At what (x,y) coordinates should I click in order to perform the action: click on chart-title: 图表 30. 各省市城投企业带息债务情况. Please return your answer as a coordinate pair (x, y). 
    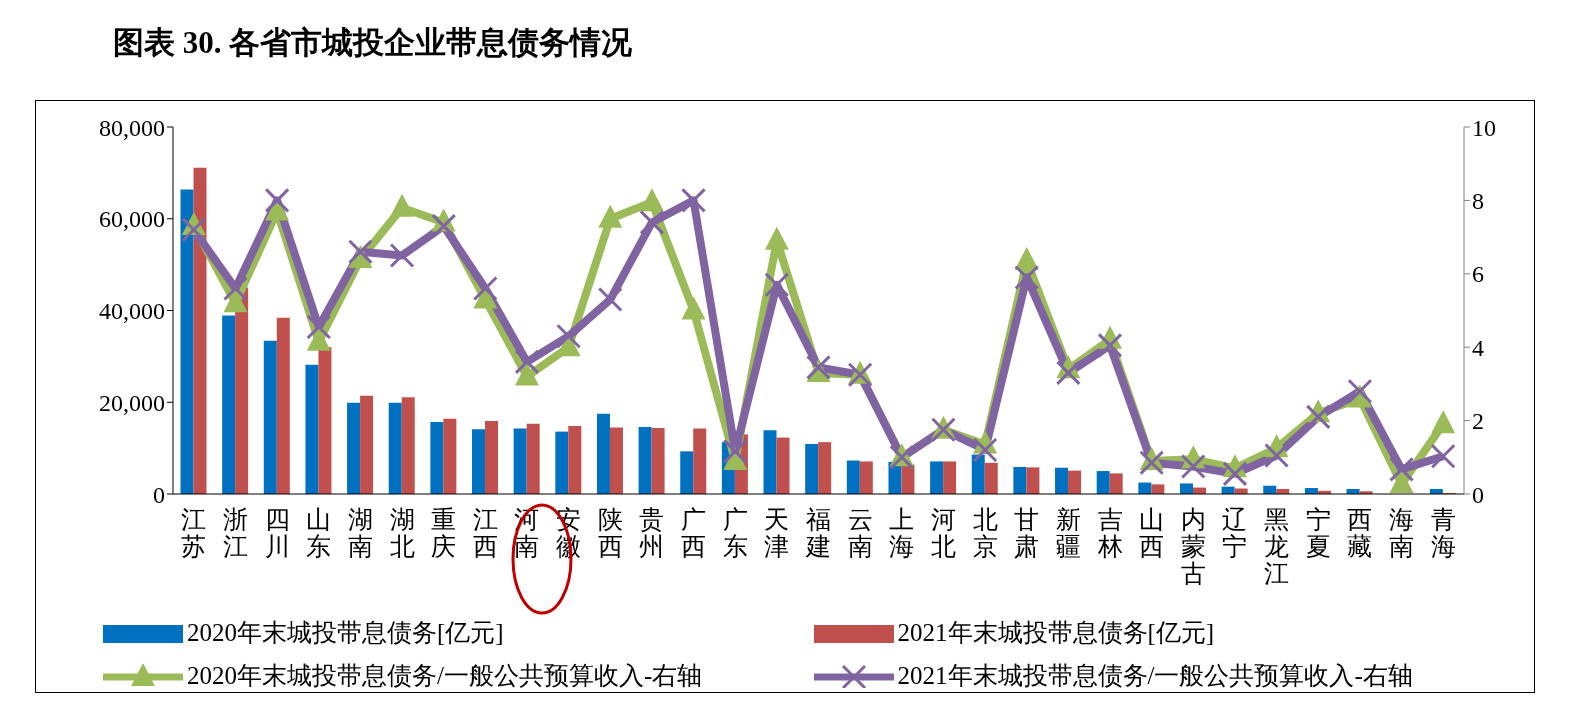
    Looking at the image, I should click on (373, 43).